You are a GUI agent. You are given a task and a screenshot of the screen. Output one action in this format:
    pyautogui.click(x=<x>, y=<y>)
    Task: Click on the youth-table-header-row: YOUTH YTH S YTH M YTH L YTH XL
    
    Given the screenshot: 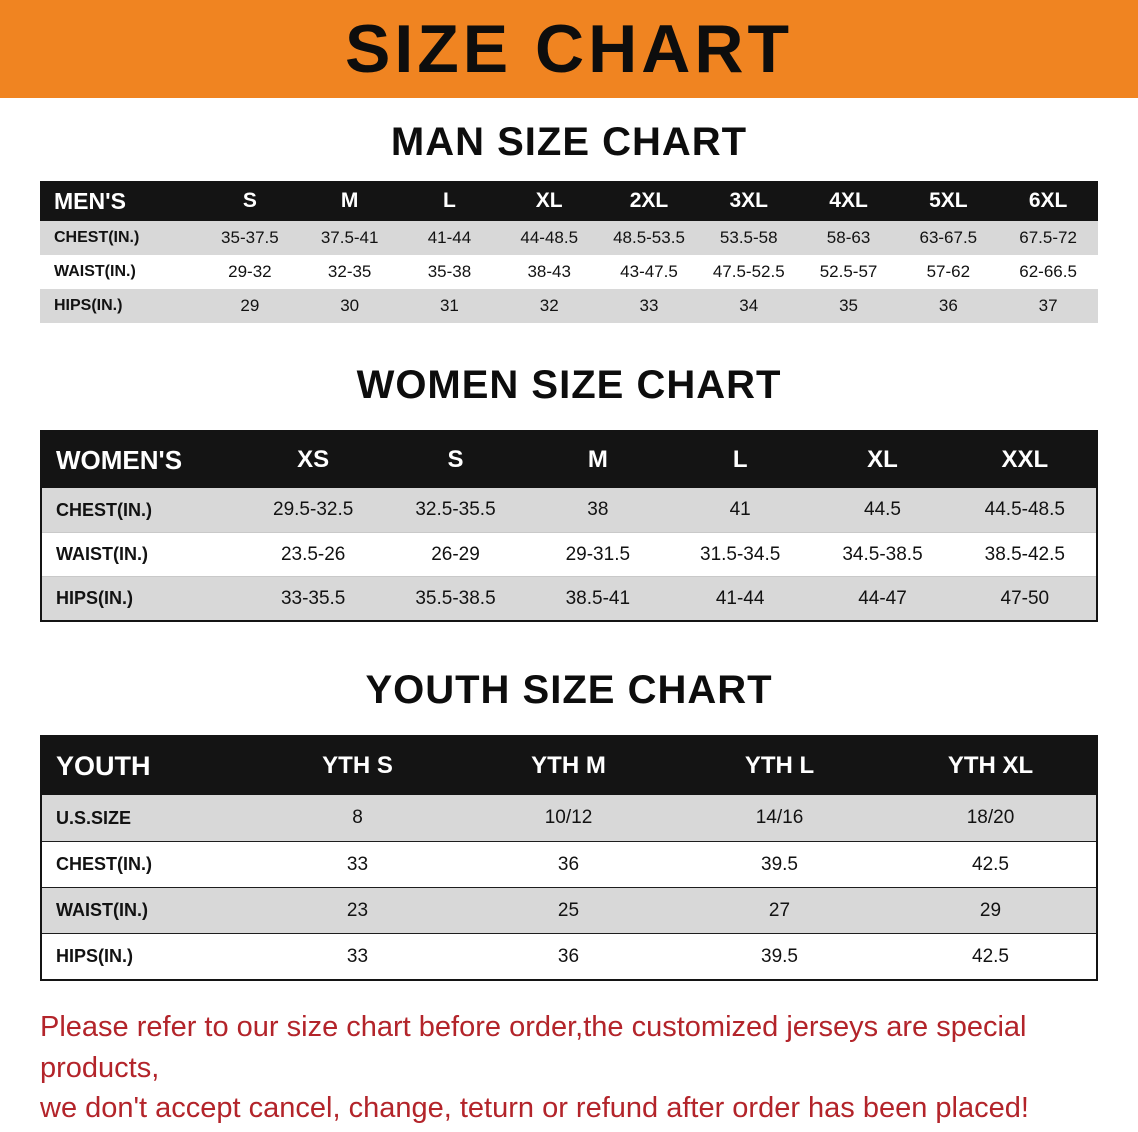 What is the action you would take?
    pyautogui.click(x=569, y=766)
    